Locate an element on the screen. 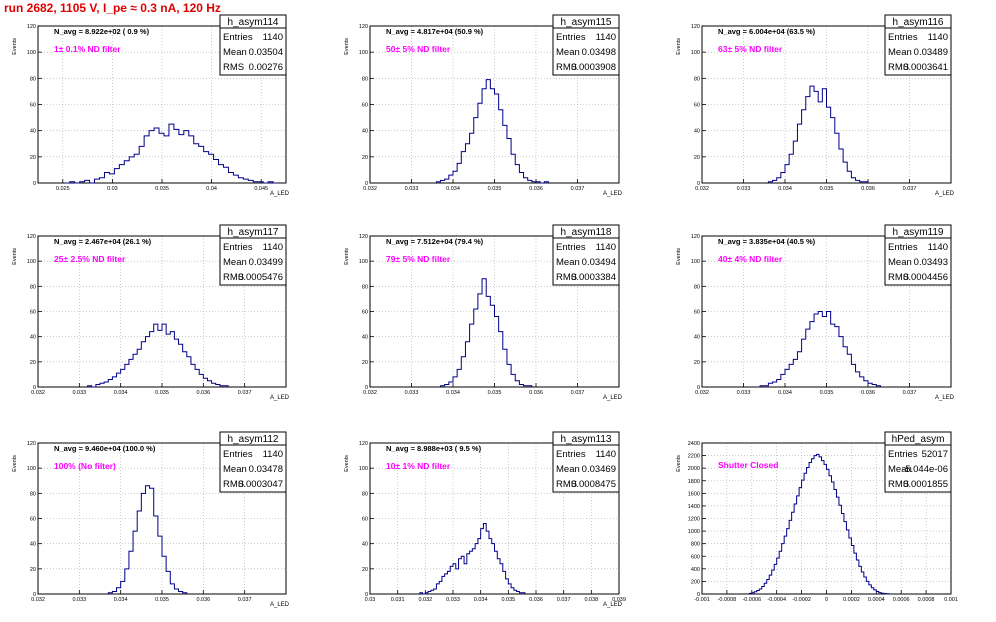 This screenshot has height=622, width=996. stats-rms-value: 0.0003384 is located at coordinates (593, 277).